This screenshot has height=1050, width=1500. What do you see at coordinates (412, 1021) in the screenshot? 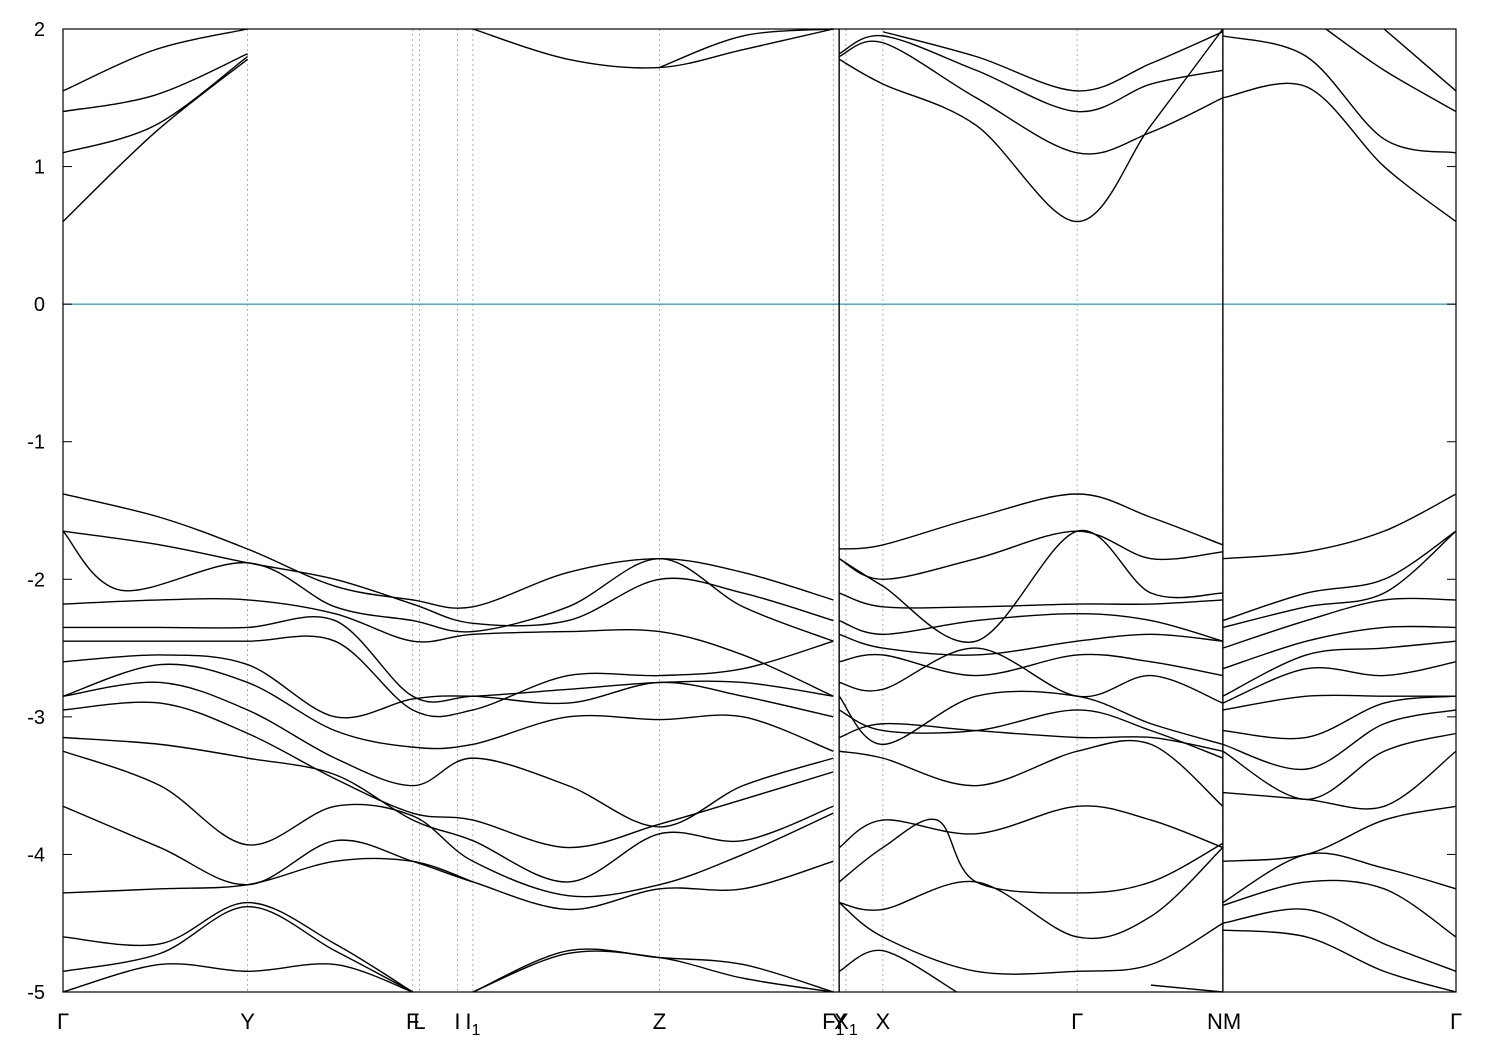
I see `hs-point-label-2: F` at bounding box center [412, 1021].